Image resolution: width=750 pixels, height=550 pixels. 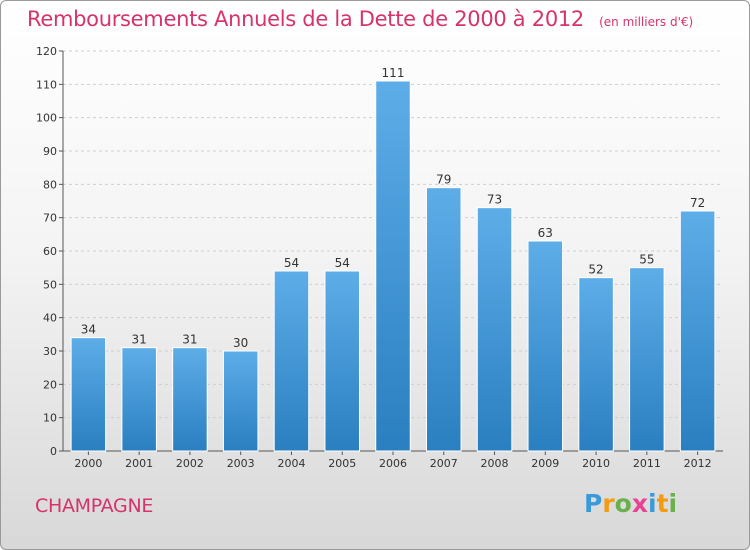 I want to click on x-tick-label: 2004, so click(x=291, y=463).